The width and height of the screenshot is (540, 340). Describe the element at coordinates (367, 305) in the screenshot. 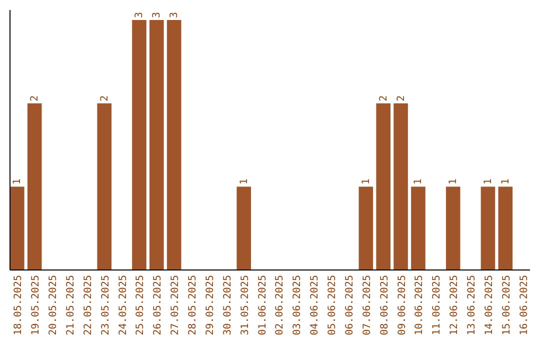

I see `x-tick-label: 07.06.2025` at that location.